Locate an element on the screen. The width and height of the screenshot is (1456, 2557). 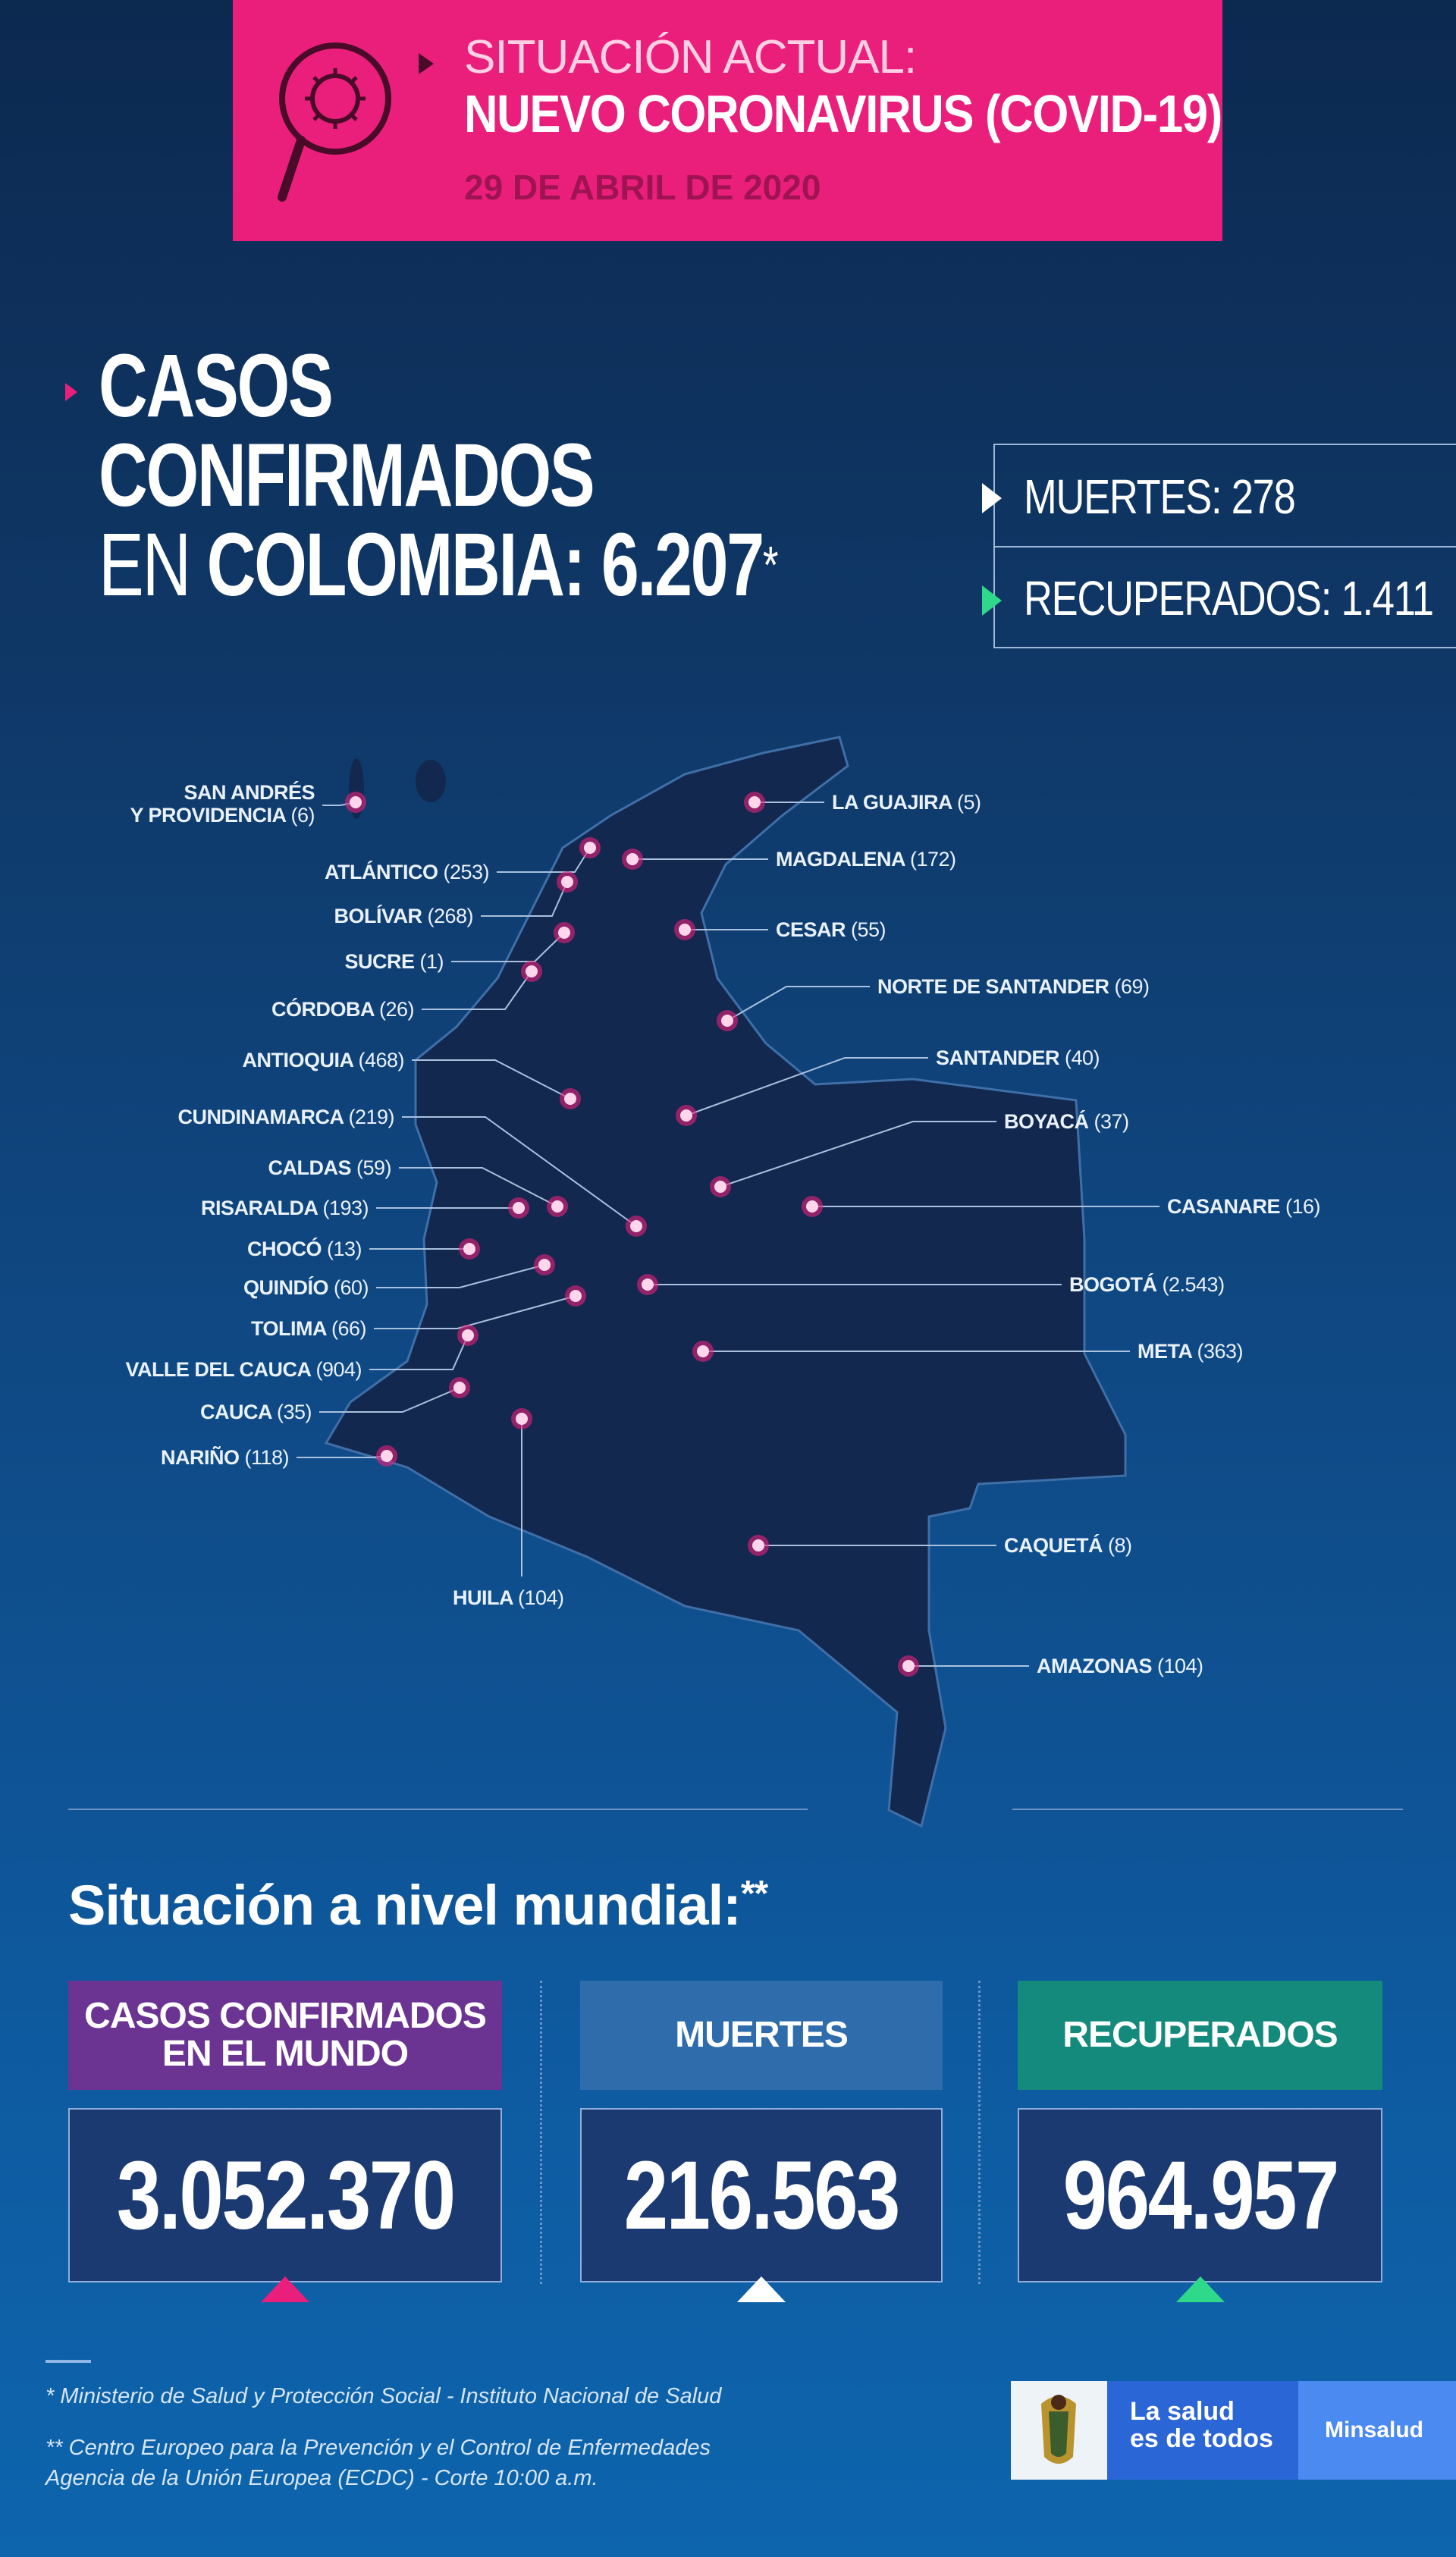
coat-of-arms-logo is located at coordinates (1059, 2430).